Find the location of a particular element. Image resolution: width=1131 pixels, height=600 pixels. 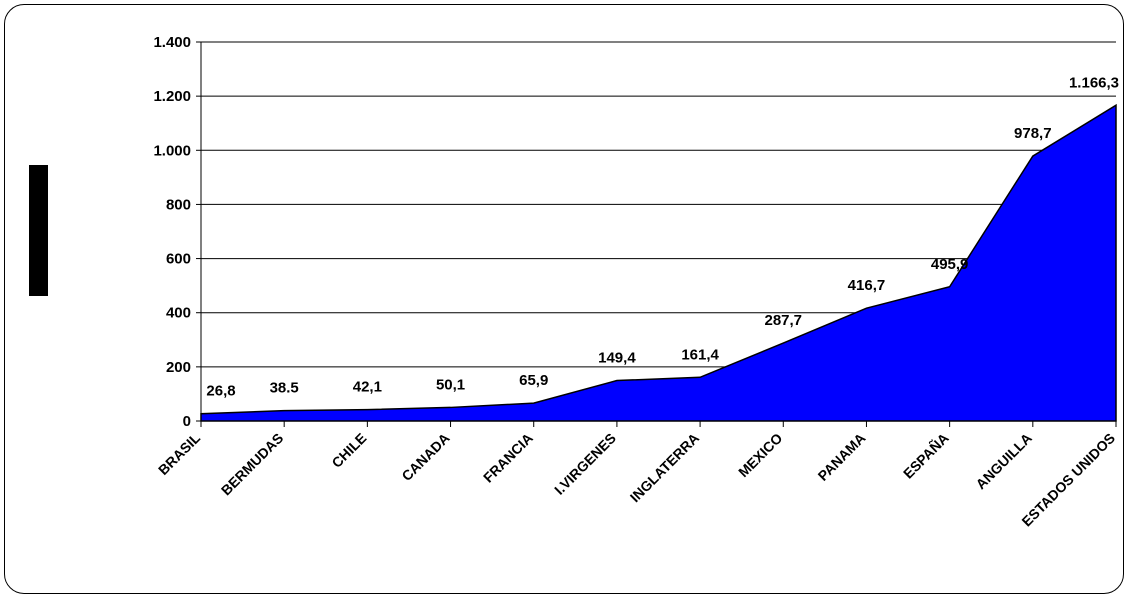

data-label: 978,7 is located at coordinates (1033, 133).